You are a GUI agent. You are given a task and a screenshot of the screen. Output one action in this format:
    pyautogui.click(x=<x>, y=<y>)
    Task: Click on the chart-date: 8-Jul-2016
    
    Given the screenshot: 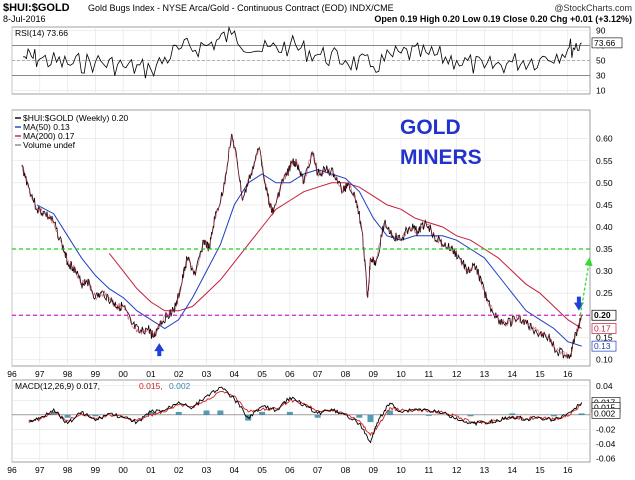 What is the action you would take?
    pyautogui.click(x=24, y=19)
    